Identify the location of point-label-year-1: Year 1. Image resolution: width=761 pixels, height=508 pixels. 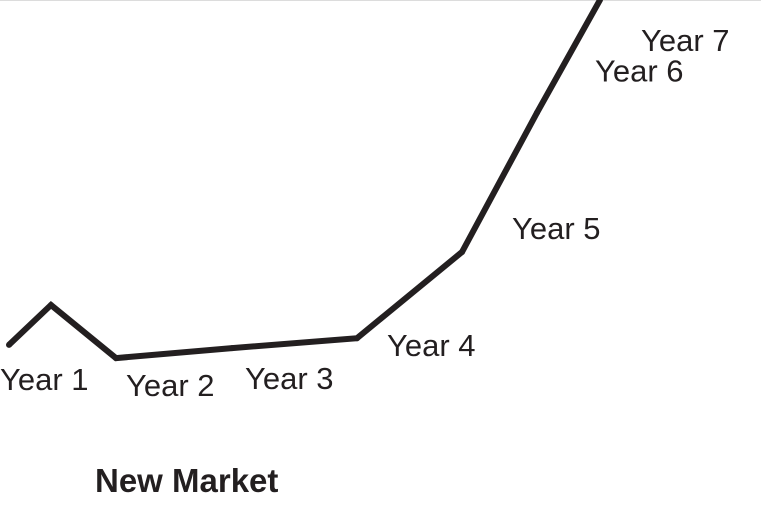
(44, 379).